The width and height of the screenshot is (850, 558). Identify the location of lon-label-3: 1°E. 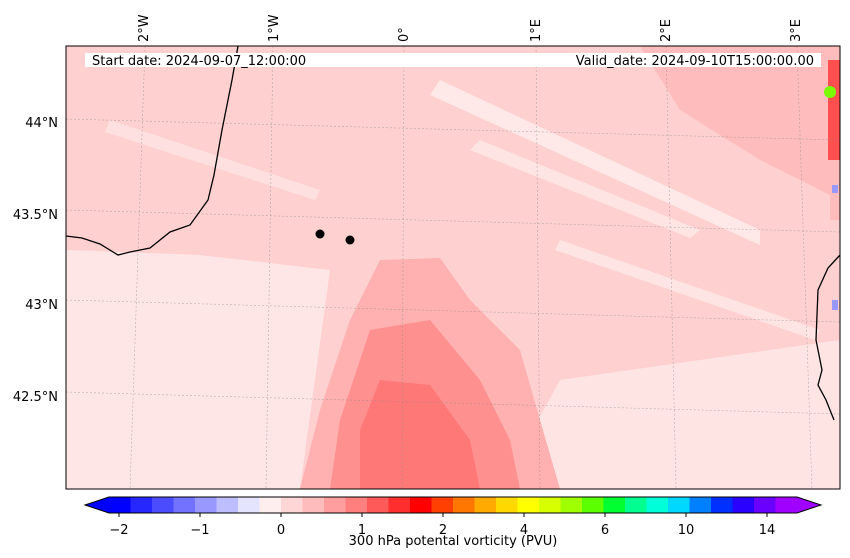
(536, 30).